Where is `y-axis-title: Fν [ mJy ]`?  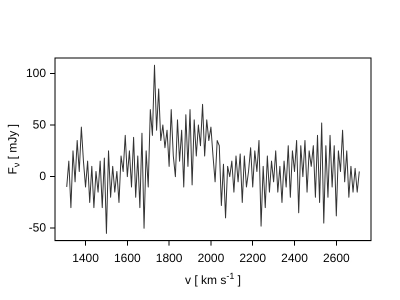 y-axis-title: Fν [ mJy ] is located at coordinates (13, 149).